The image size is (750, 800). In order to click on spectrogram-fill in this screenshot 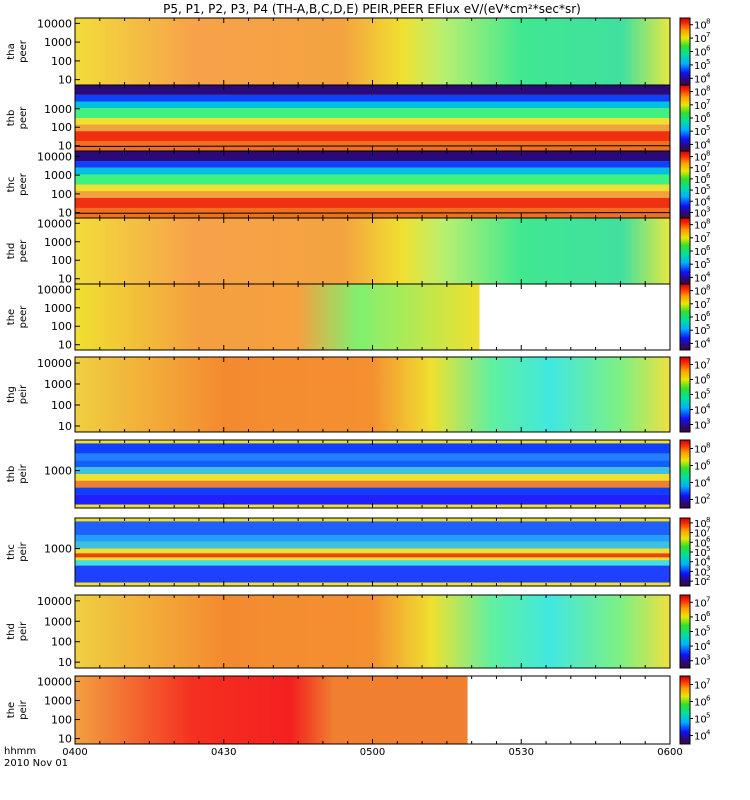, I will do `click(271, 710)`.